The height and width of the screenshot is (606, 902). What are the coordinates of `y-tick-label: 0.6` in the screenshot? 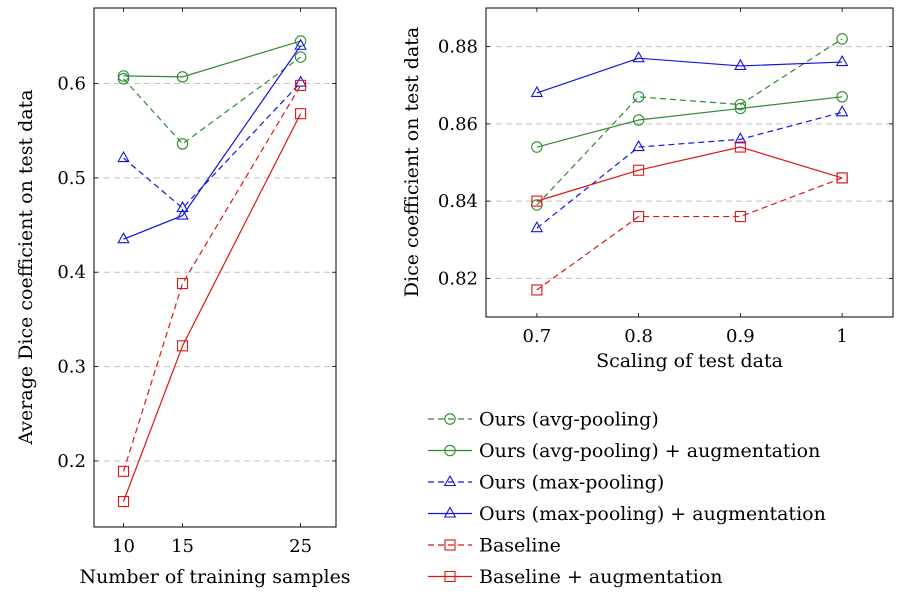 It's located at (71, 83).